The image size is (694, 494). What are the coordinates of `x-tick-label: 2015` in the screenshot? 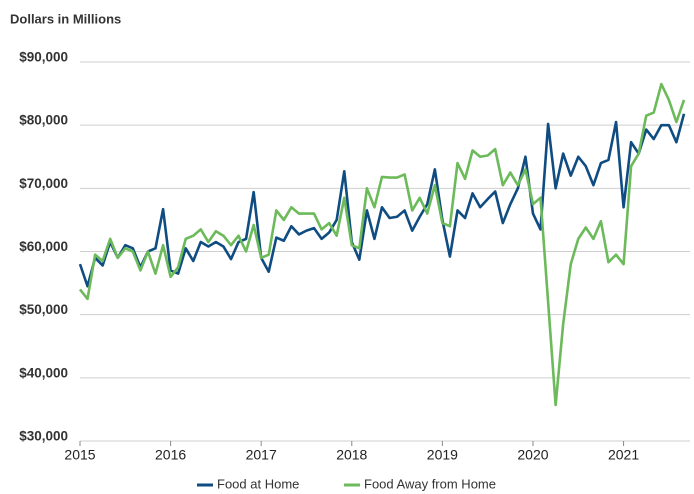 It's located at (79, 455).